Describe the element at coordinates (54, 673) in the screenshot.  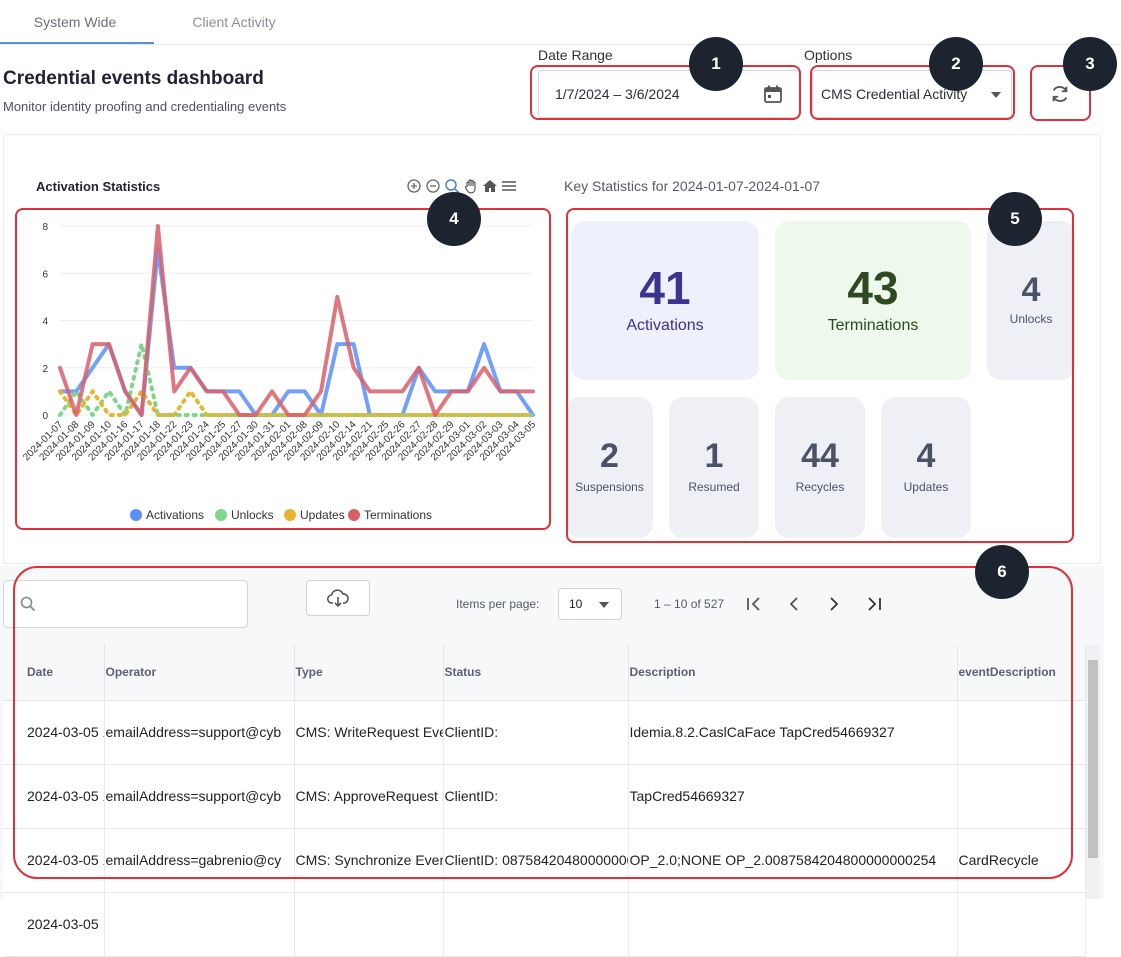
I see `column-header-date: Date` at that location.